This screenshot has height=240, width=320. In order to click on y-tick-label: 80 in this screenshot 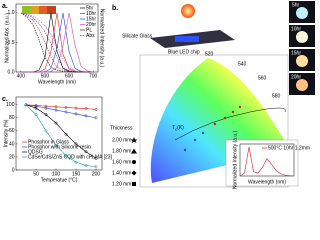, I will do `click(12, 118)`.